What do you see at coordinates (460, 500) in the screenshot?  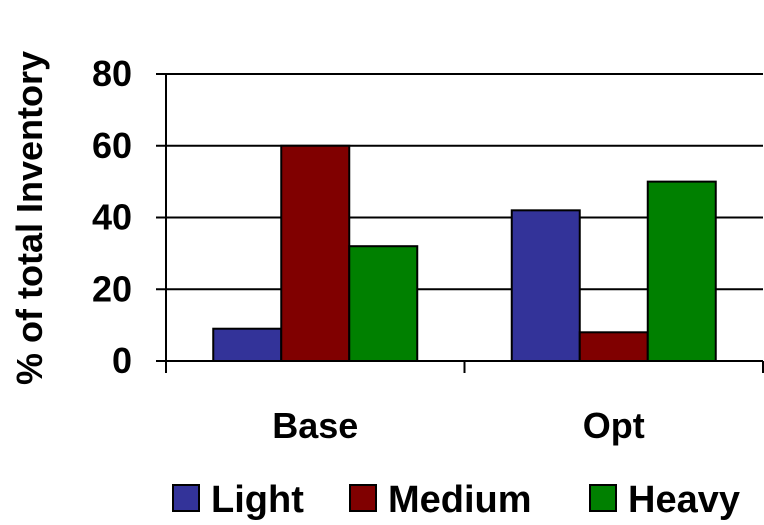 I see `legend-label-medium: Medium` at bounding box center [460, 500].